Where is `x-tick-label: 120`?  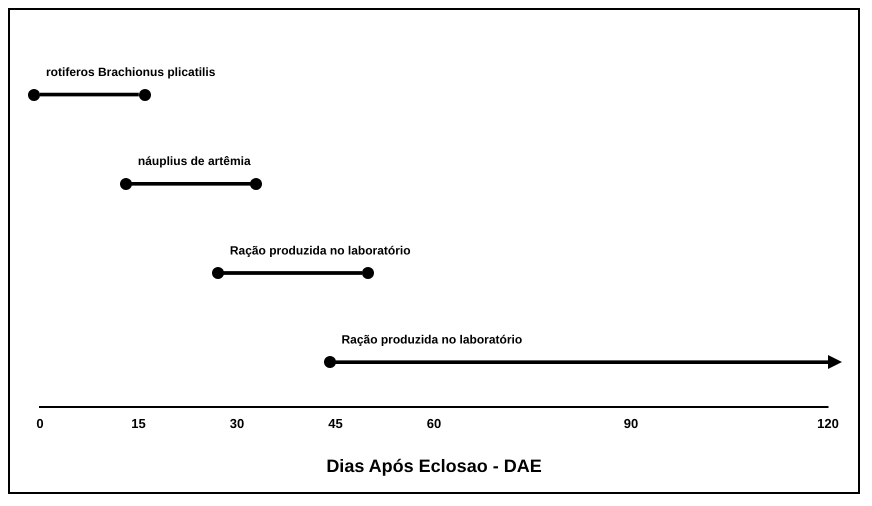
x-tick-label: 120 is located at coordinates (828, 424).